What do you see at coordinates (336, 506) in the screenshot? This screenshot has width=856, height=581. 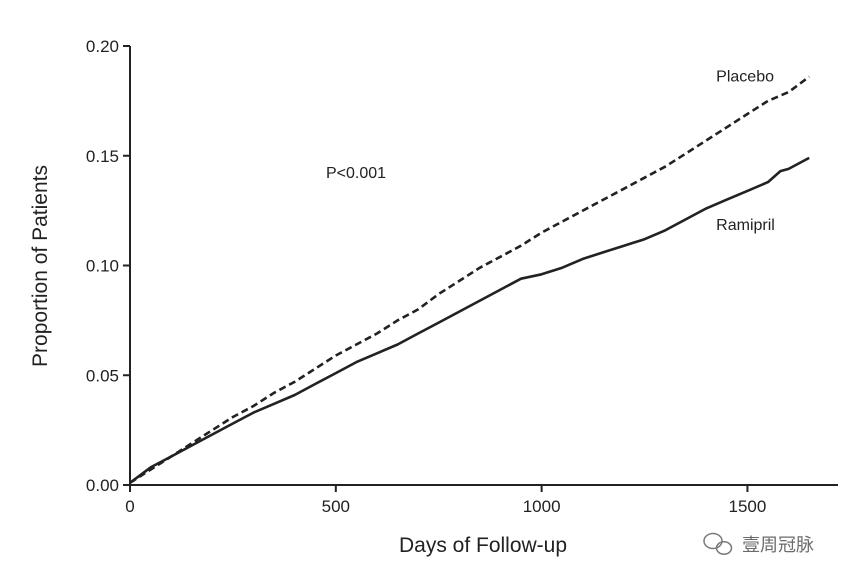 I see `x-tick-label: 500` at bounding box center [336, 506].